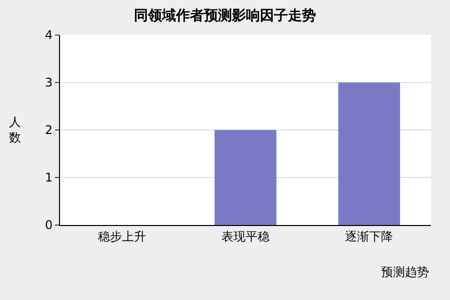  I want to click on y-tick-label: 3, so click(48, 83).